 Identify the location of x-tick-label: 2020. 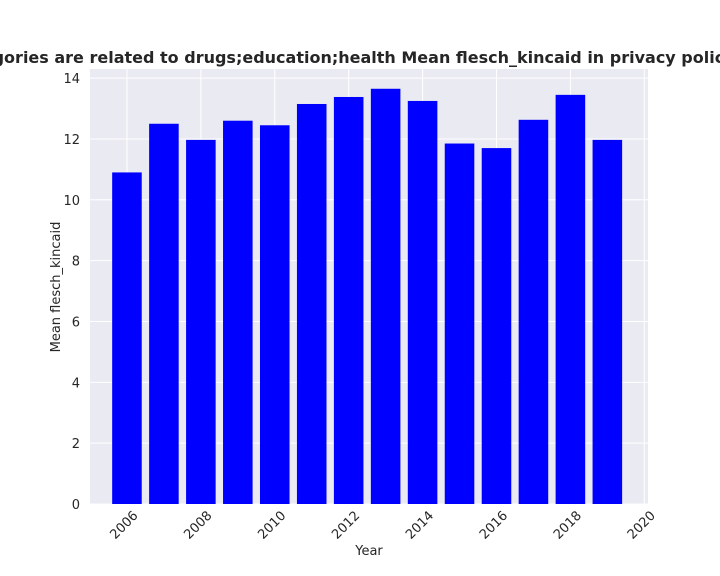
(642, 526).